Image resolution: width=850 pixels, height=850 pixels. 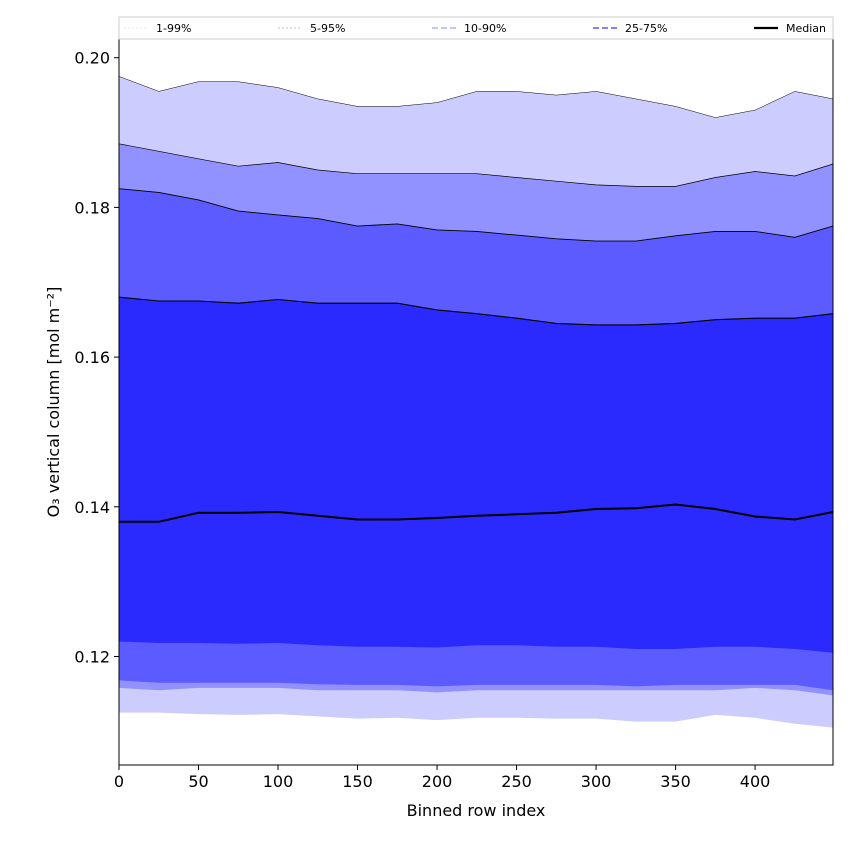 I want to click on x-axis-label: Binned row index, so click(x=476, y=810).